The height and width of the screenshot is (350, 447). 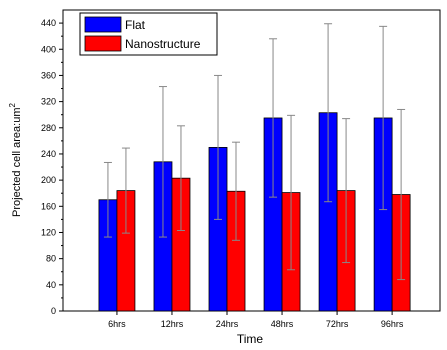 What do you see at coordinates (51, 285) in the screenshot?
I see `y-tick-label-40: 40` at bounding box center [51, 285].